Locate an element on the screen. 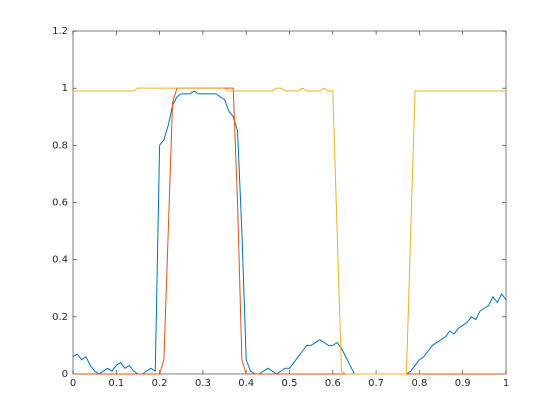 The width and height of the screenshot is (560, 420). x-tick-label: 0.1 is located at coordinates (116, 383).